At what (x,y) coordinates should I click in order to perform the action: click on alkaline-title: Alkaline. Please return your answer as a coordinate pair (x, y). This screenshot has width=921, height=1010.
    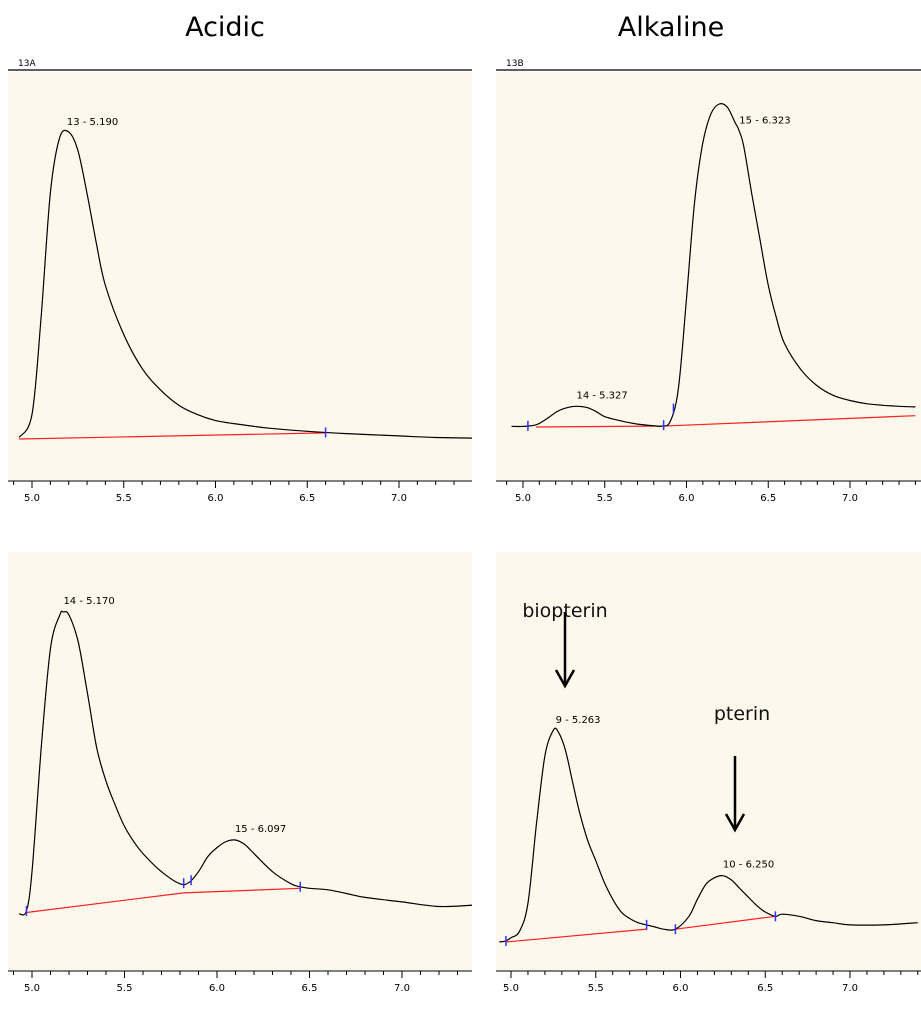
    Looking at the image, I should click on (671, 27).